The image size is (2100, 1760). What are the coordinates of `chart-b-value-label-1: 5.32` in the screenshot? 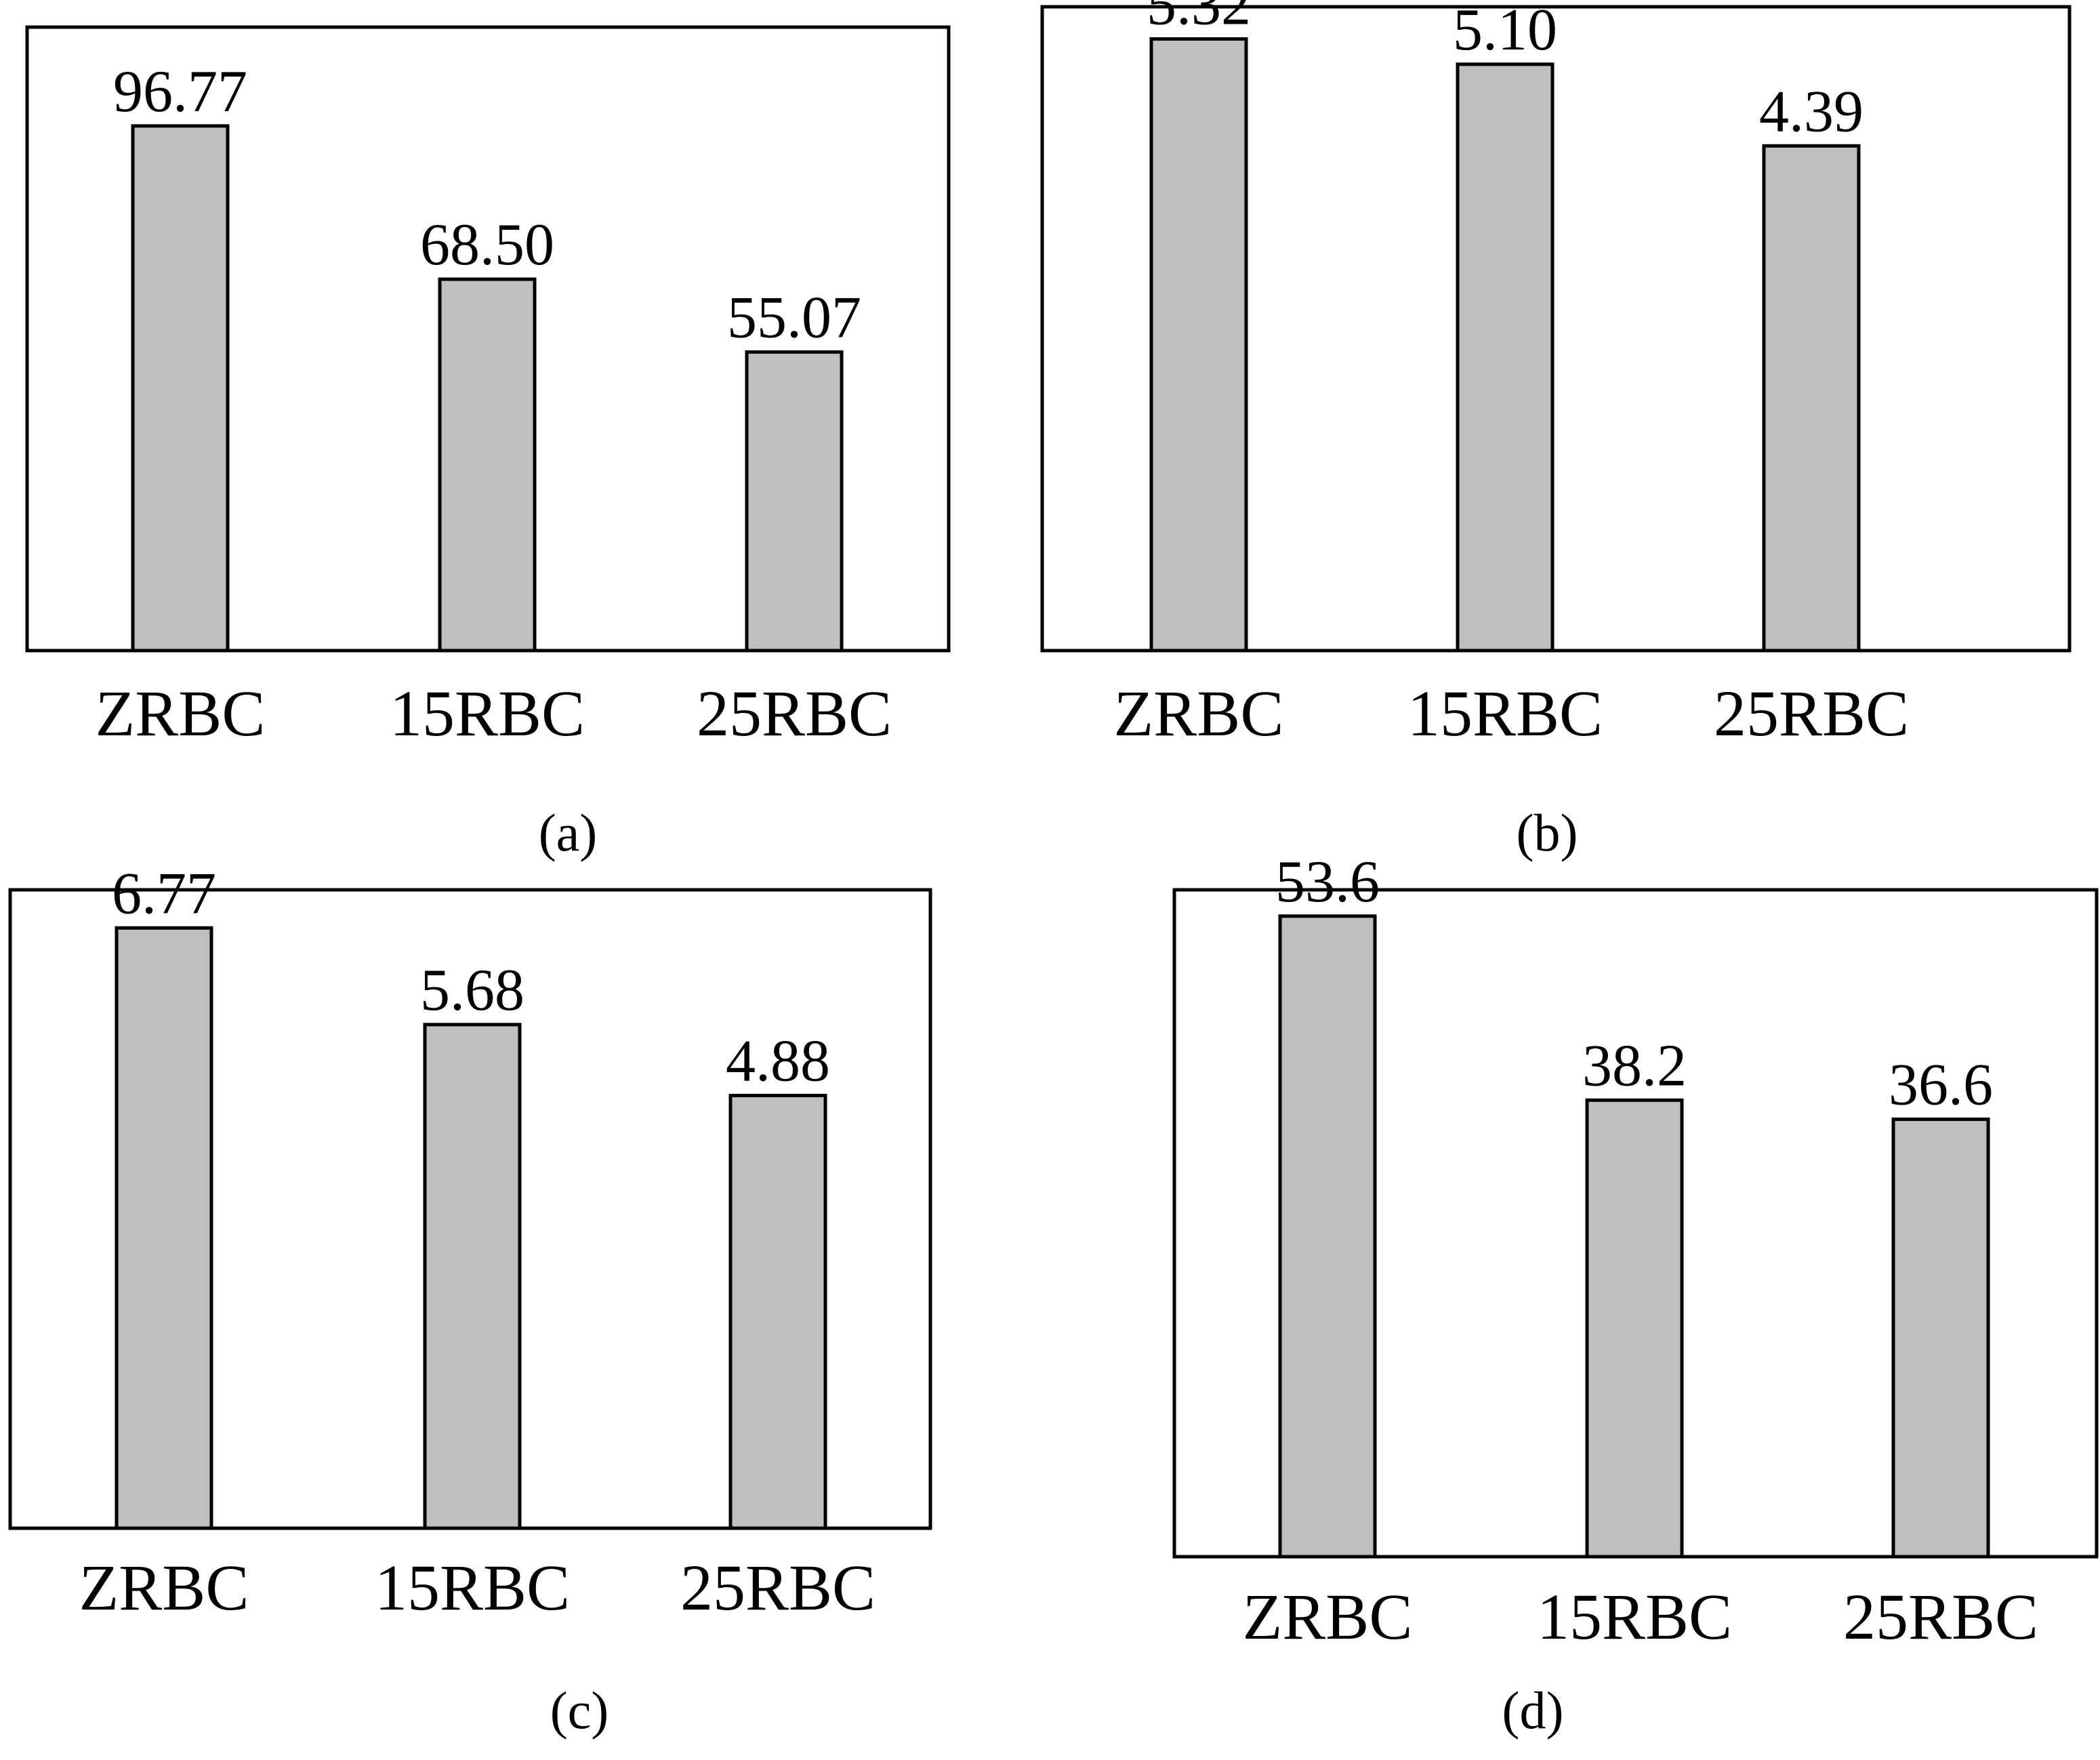 It's located at (1199, 19).